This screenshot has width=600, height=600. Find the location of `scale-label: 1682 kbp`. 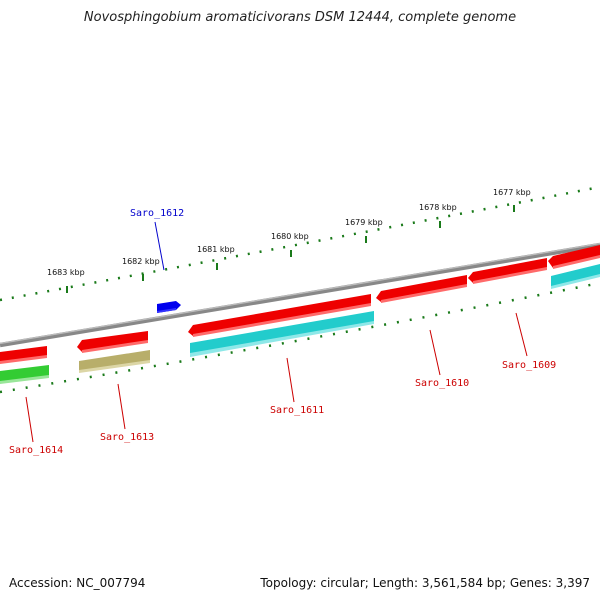

scale-label: 1682 kbp is located at coordinates (141, 261).